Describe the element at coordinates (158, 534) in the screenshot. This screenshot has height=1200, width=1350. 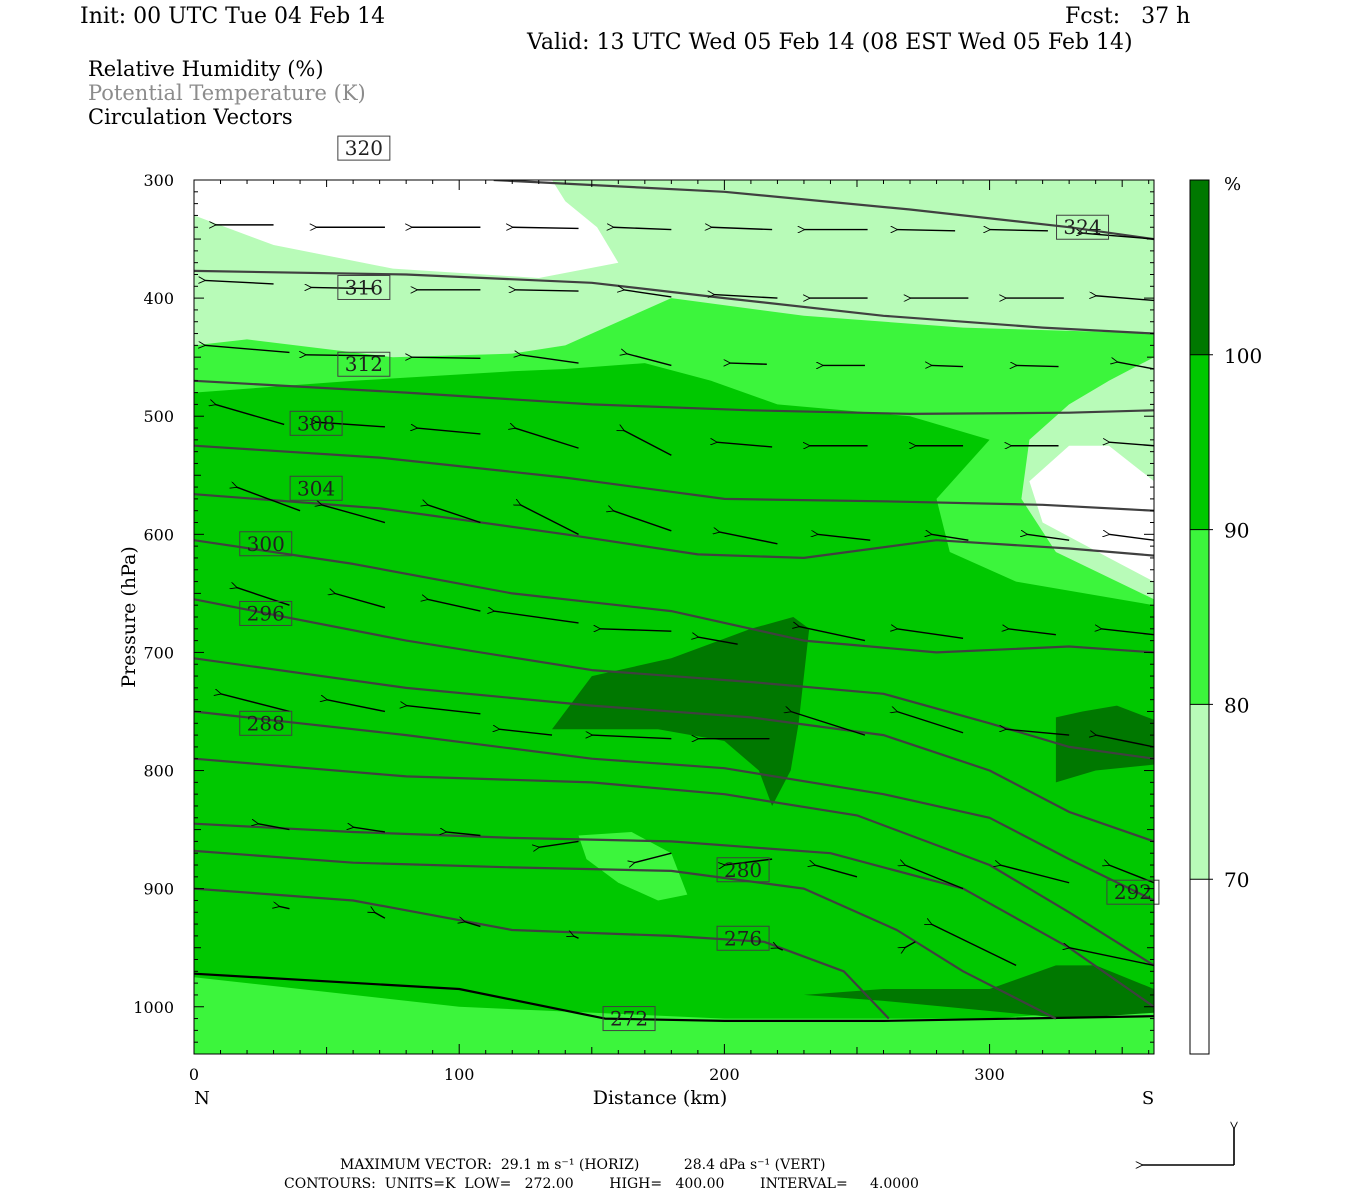
I see `y-tick-label: 600` at that location.